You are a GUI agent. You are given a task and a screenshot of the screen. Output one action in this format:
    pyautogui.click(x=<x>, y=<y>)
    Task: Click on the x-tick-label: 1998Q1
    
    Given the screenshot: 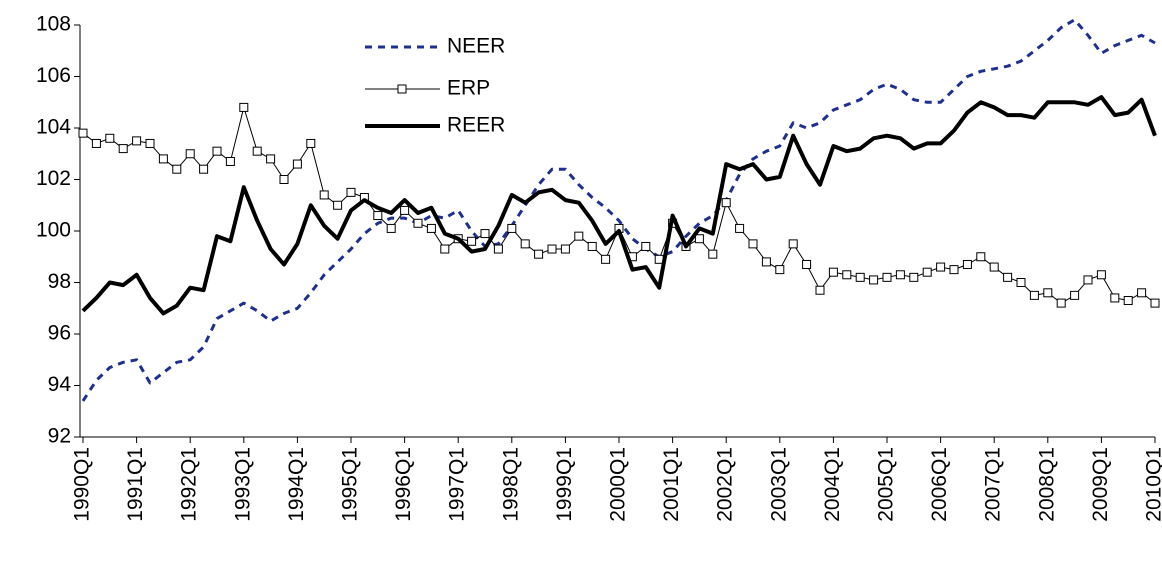 What is the action you would take?
    pyautogui.click(x=510, y=484)
    